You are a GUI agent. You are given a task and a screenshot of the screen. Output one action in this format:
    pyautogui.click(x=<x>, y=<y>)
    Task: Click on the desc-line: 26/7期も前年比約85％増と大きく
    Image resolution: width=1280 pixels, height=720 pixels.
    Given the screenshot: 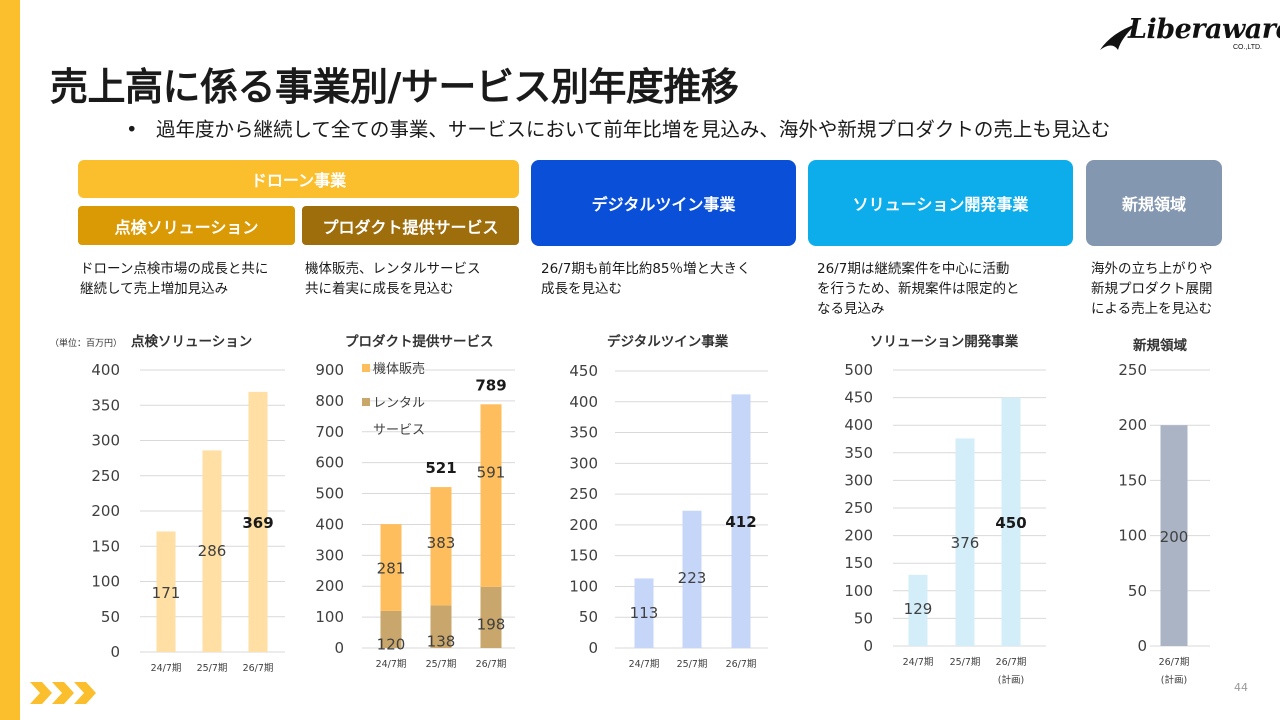 What is the action you would take?
    pyautogui.click(x=646, y=269)
    